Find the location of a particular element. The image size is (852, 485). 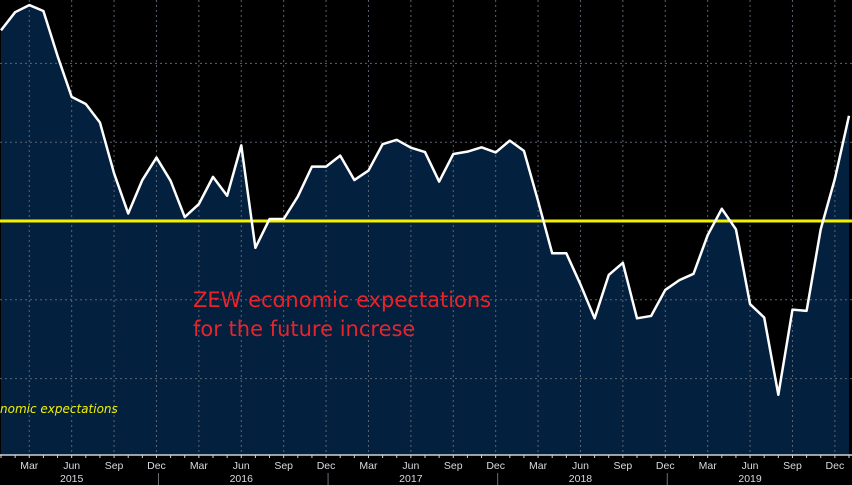

x-axis-band is located at coordinates (426, 470).